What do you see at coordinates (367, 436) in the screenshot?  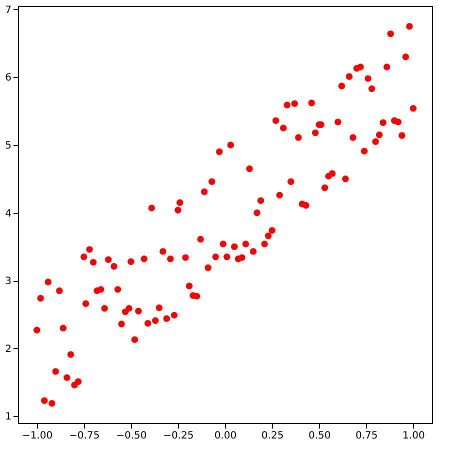 I see `x-tick-label: 0.75` at bounding box center [367, 436].